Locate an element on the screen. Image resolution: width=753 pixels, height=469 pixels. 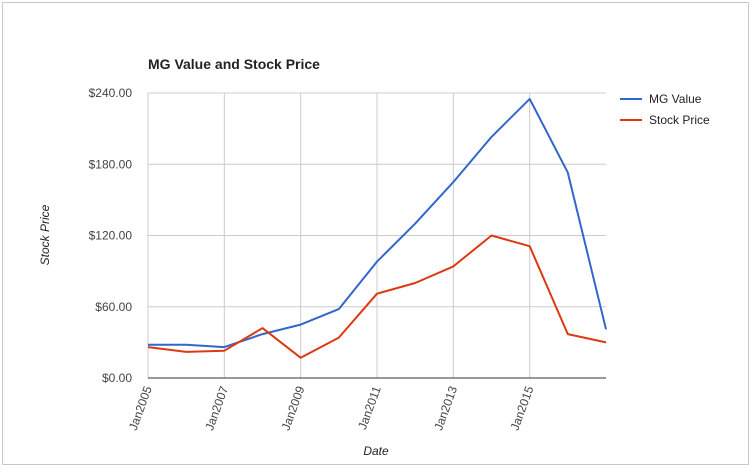
y-tick-label: $120.00 is located at coordinates (111, 236).